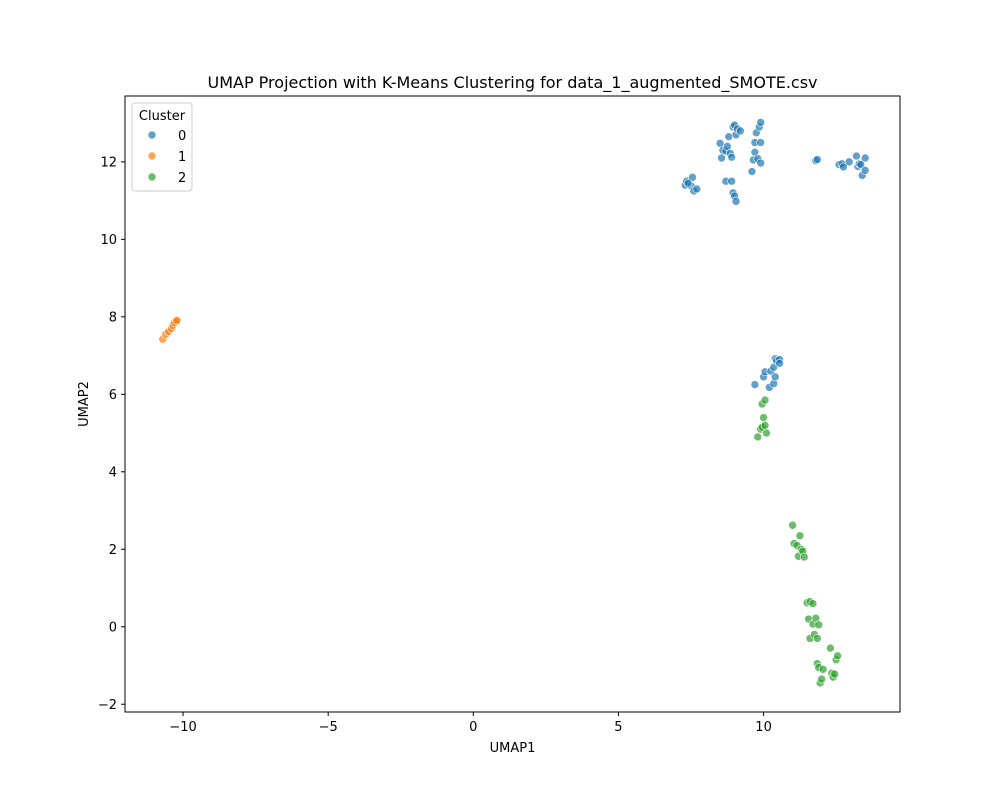 The height and width of the screenshot is (800, 1000). I want to click on legend-title: Cluster, so click(162, 116).